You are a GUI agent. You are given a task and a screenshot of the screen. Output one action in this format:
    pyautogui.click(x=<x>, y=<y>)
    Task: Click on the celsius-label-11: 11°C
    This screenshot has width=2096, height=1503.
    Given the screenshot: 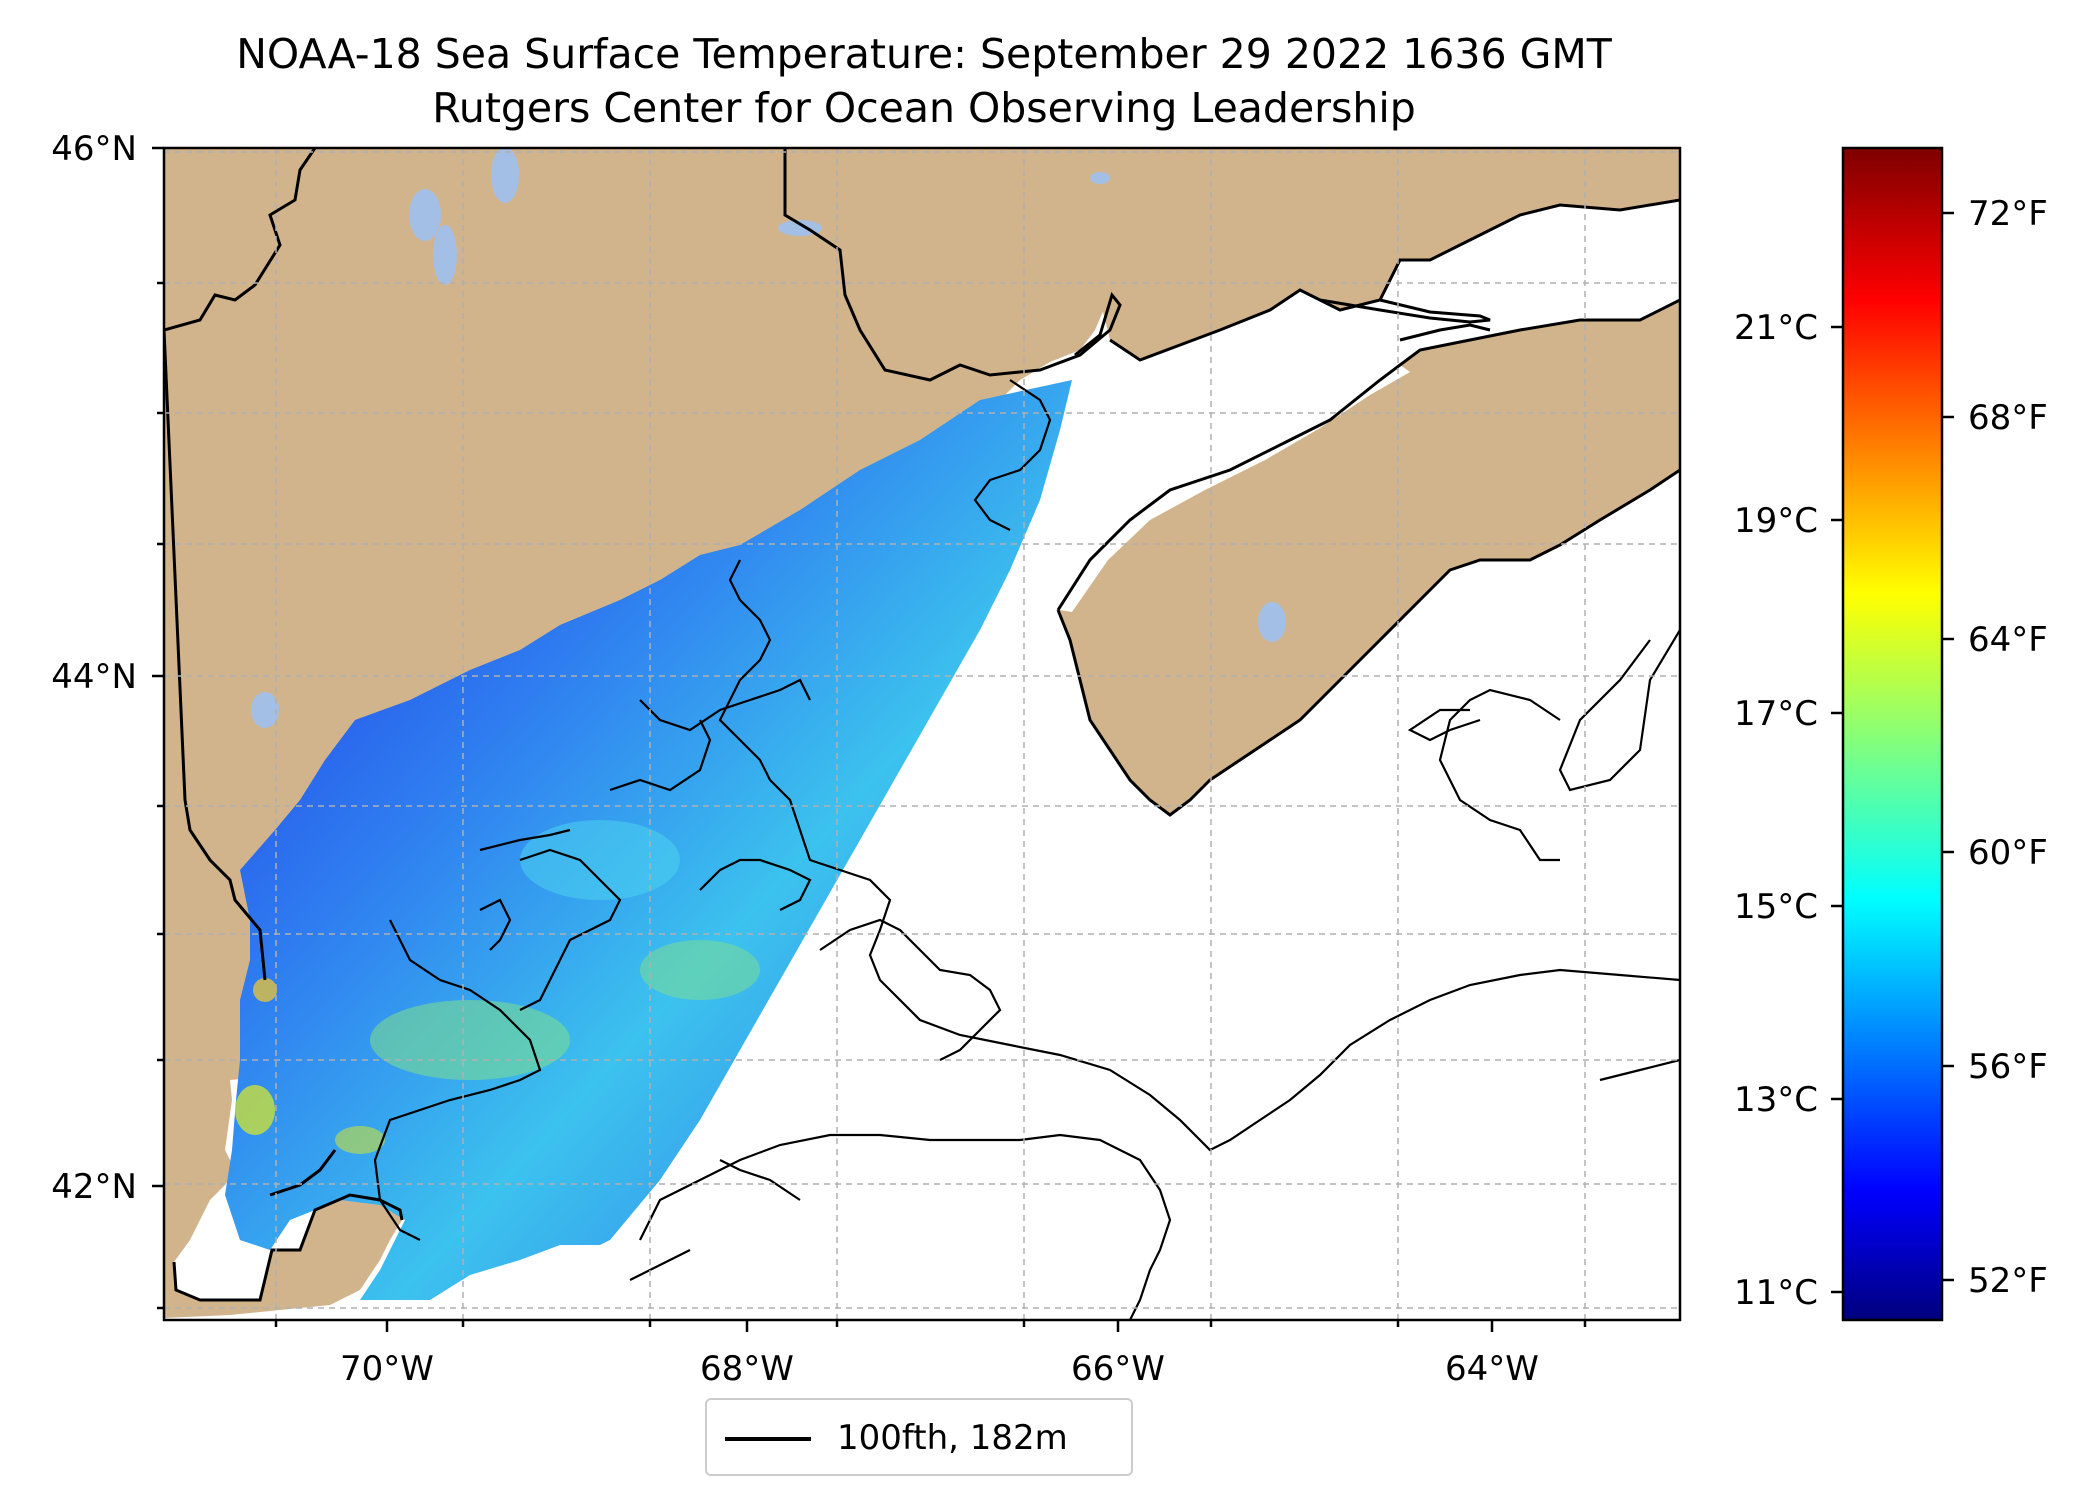 What is the action you would take?
    pyautogui.click(x=1776, y=1293)
    